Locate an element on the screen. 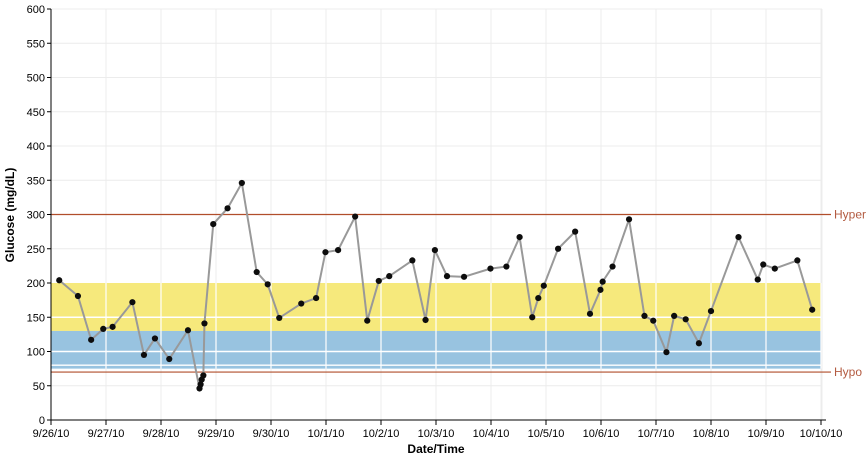  x-tick-label: 9/27/10 is located at coordinates (106, 434).